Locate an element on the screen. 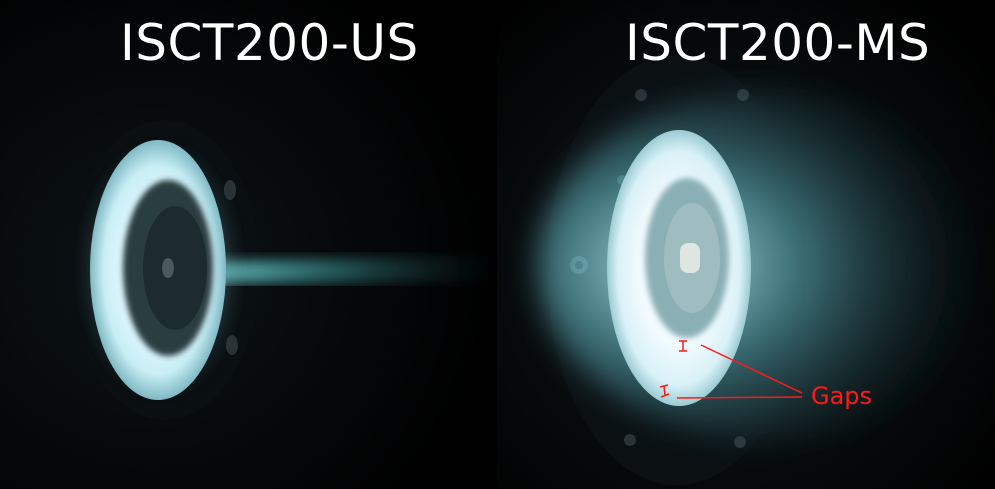 The image size is (995, 489). gaps-annotation-label: Gaps is located at coordinates (842, 396).